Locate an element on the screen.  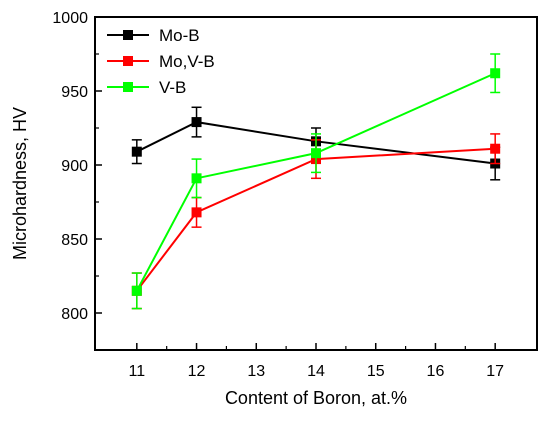
legend-label: Mo-B is located at coordinates (179, 35).